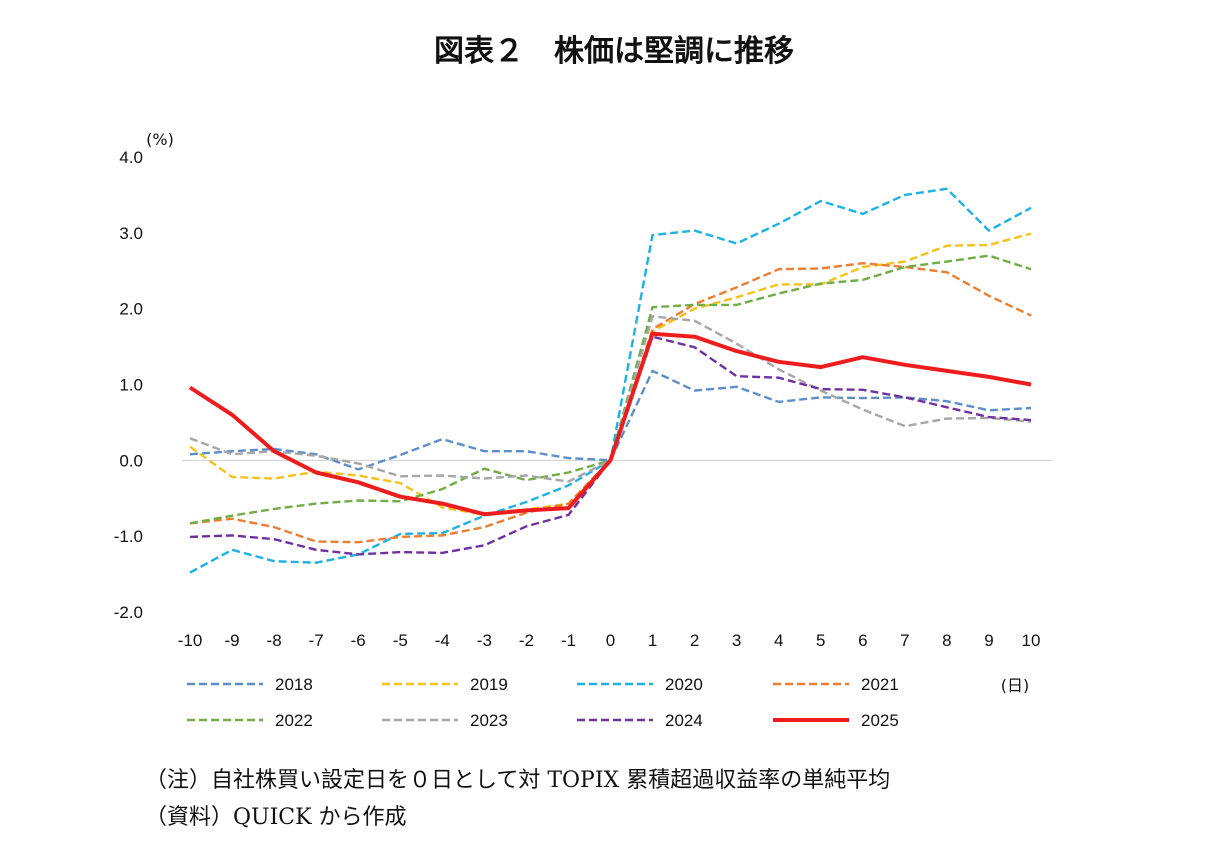 This screenshot has width=1228, height=860. What do you see at coordinates (294, 684) in the screenshot?
I see `legend-label-2018: 2018` at bounding box center [294, 684].